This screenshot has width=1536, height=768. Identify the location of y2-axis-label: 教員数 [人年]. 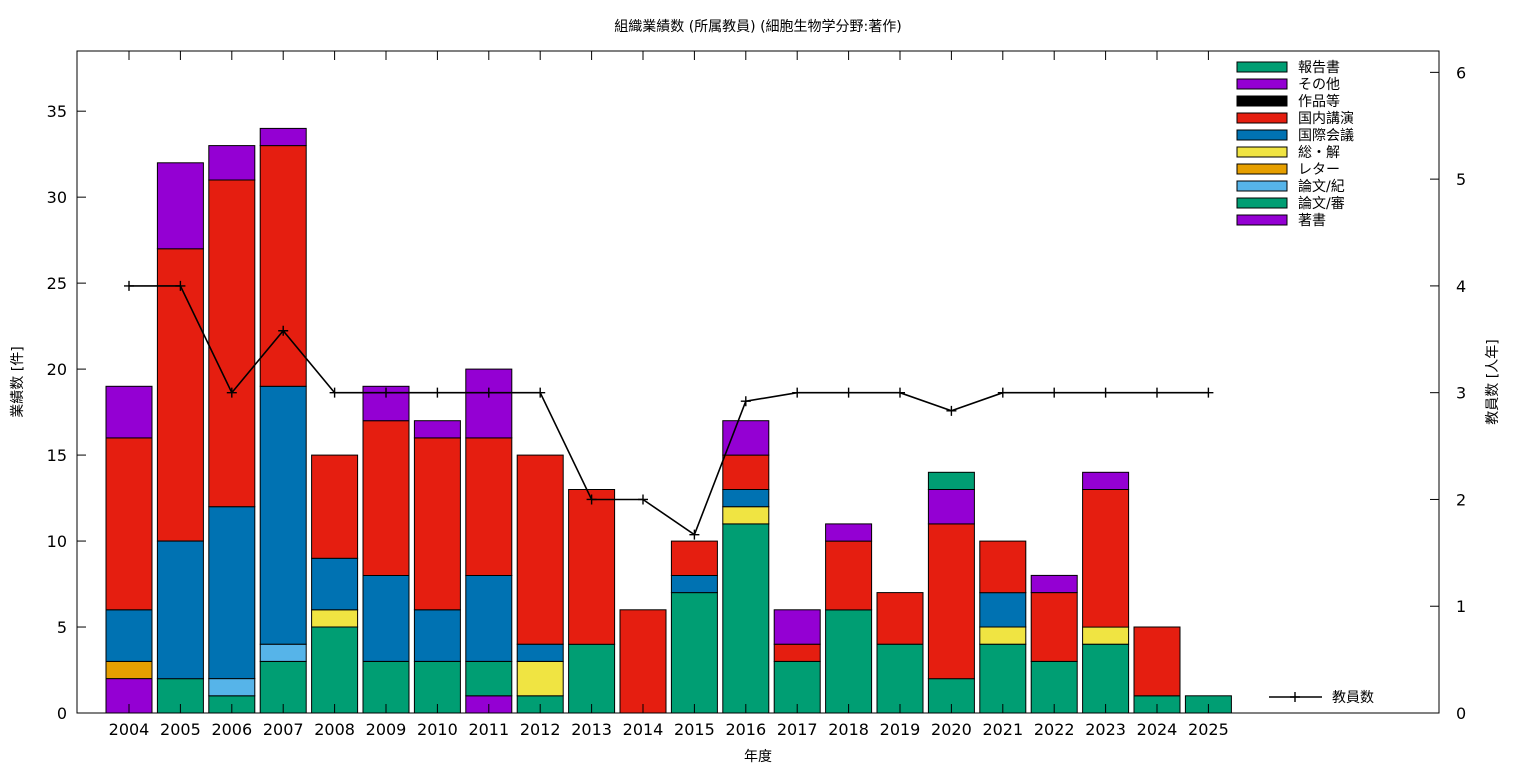
(1493, 381).